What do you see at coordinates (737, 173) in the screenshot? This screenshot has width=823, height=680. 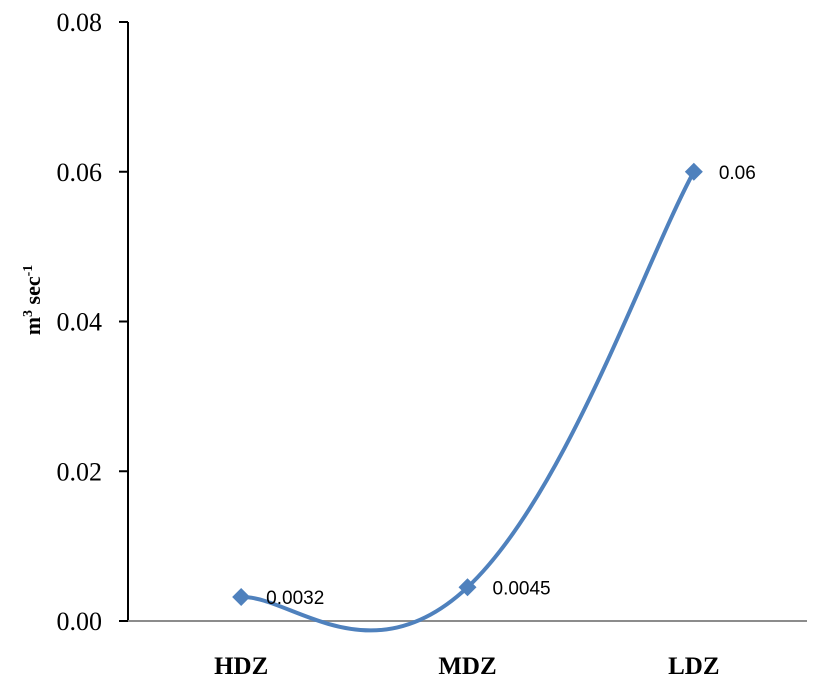 I see `data-label: 0.06` at bounding box center [737, 173].